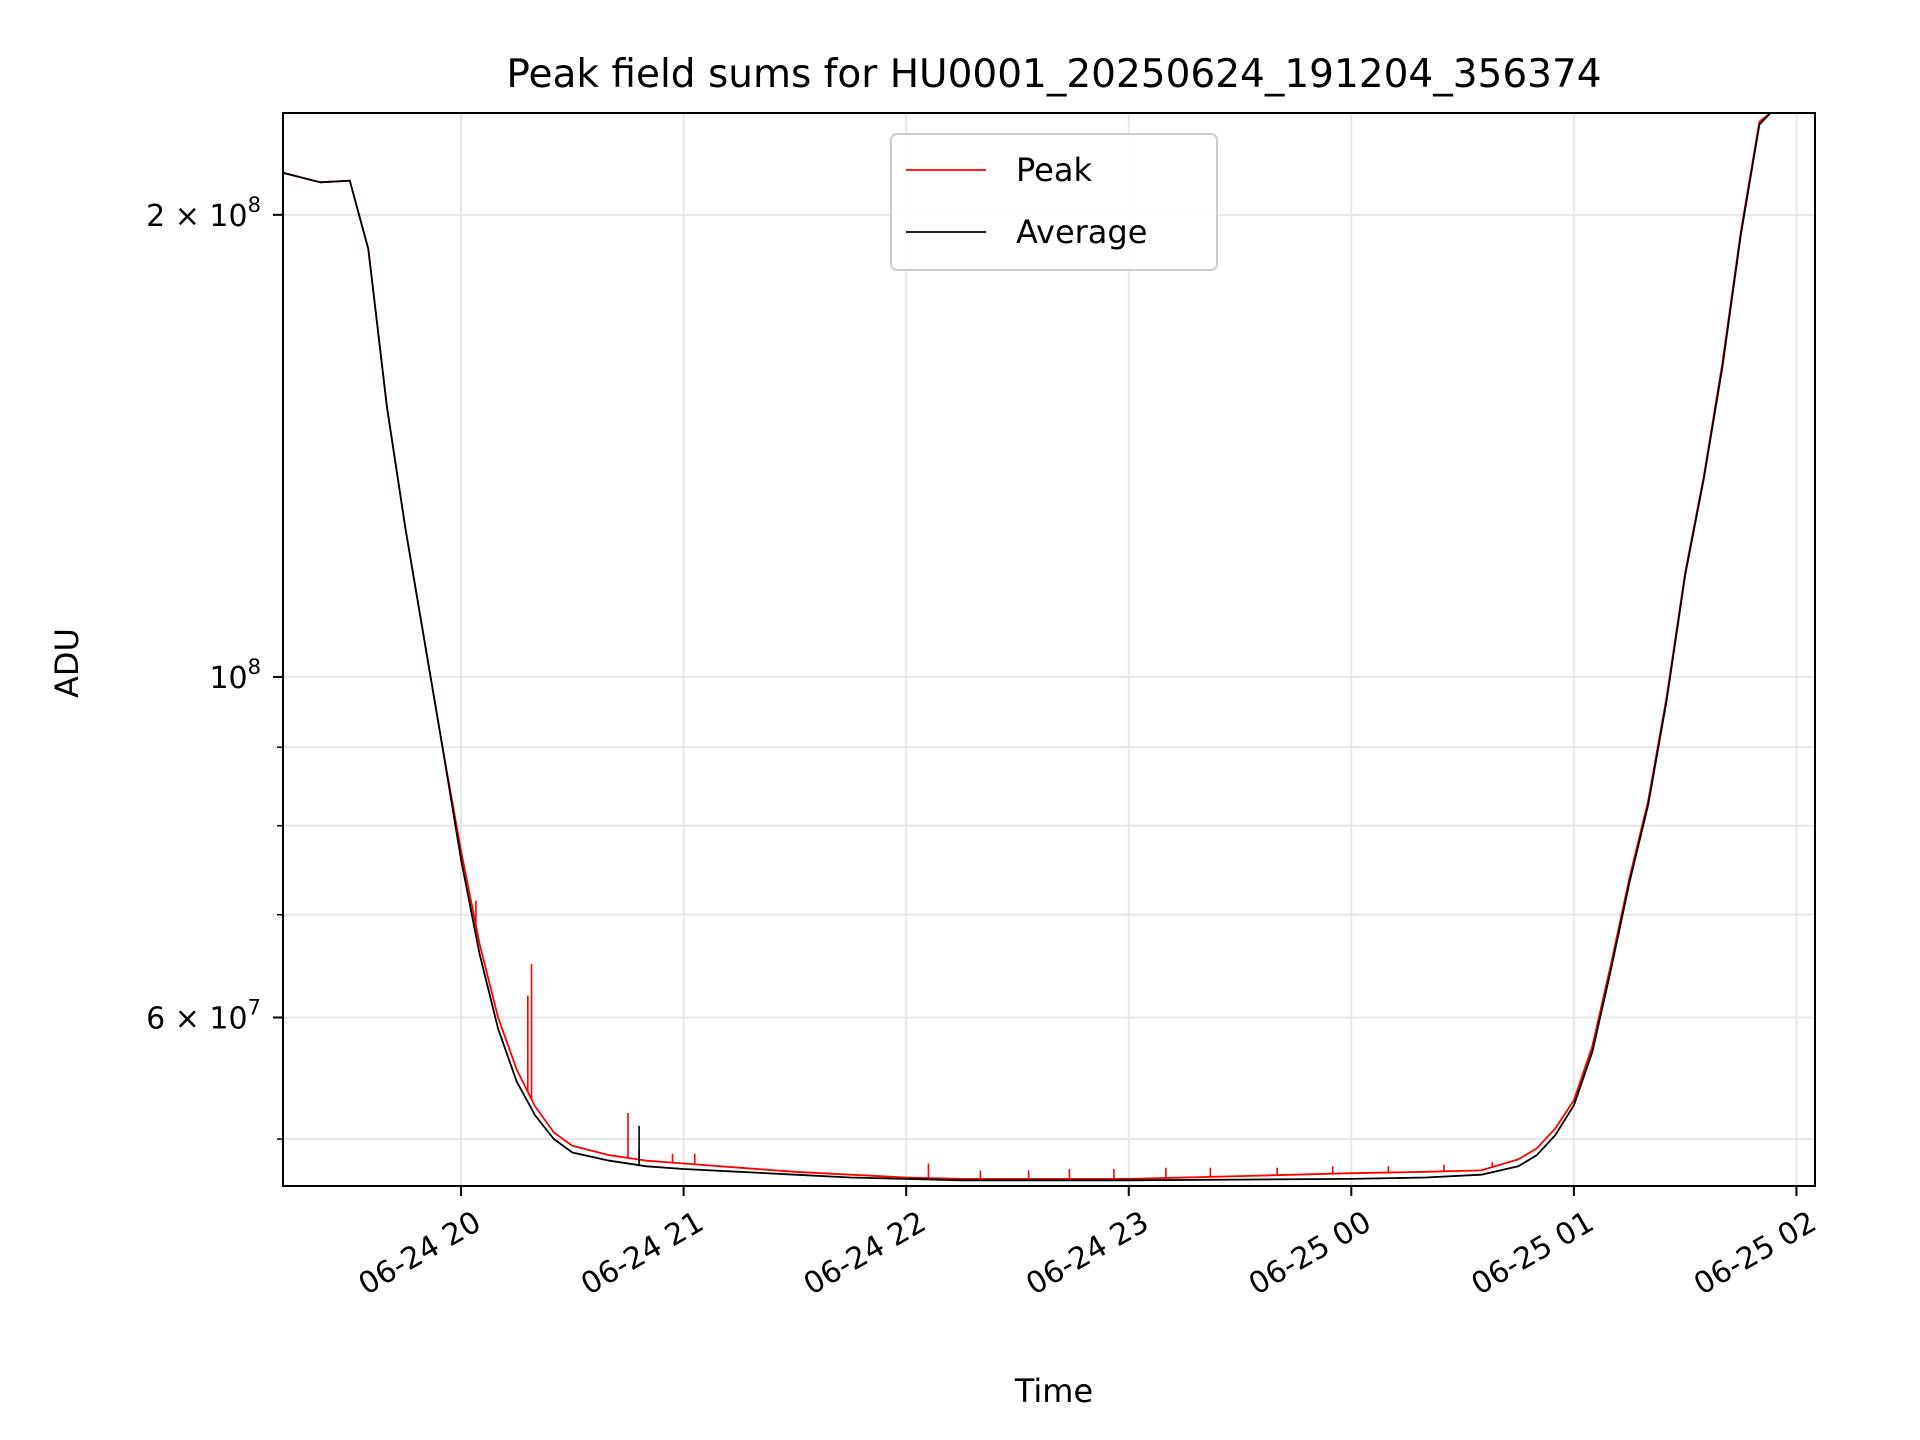 Image resolution: width=1920 pixels, height=1440 pixels. I want to click on y-tick-label-2: 2 × 108, so click(203, 213).